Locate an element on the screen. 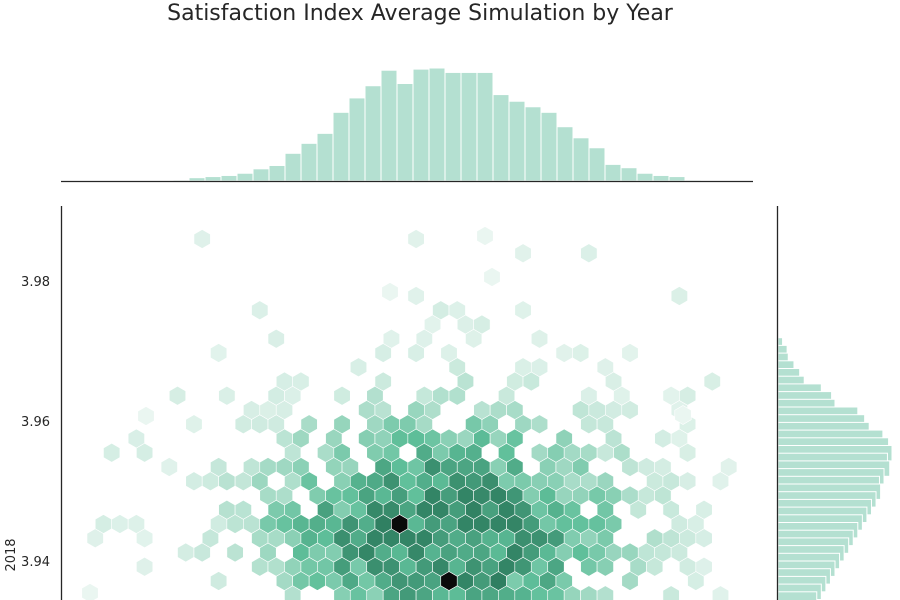 This screenshot has height=600, width=900. top-marginal-histogram is located at coordinates (437, 124).